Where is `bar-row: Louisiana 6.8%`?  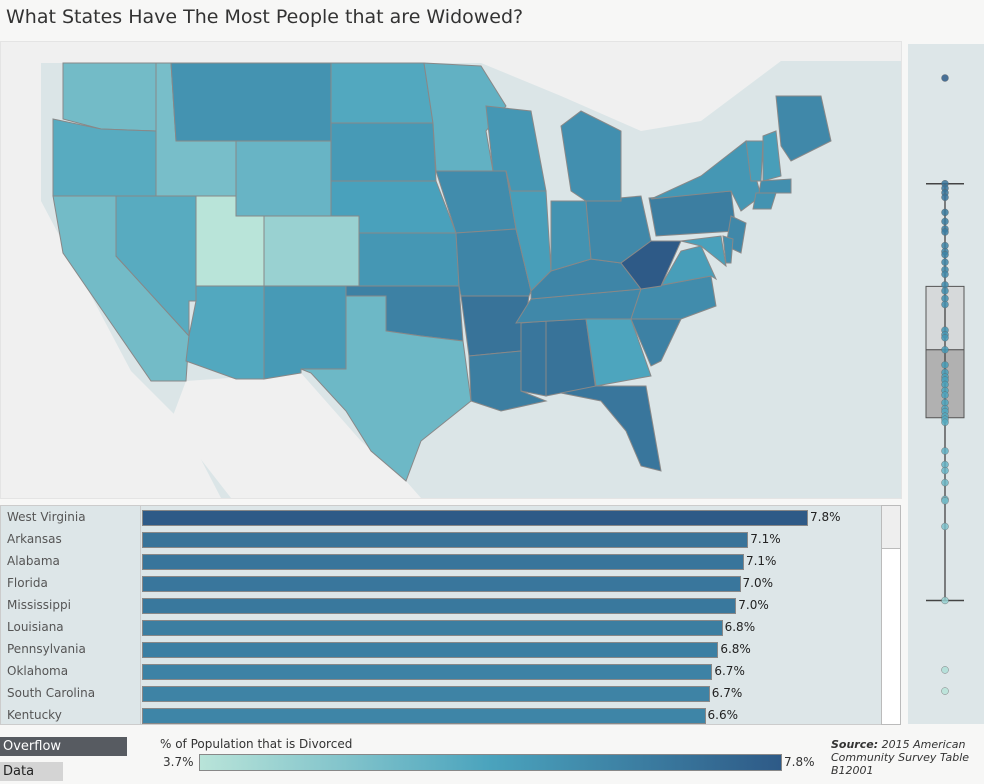
bar-row: Louisiana 6.8% is located at coordinates (442, 628).